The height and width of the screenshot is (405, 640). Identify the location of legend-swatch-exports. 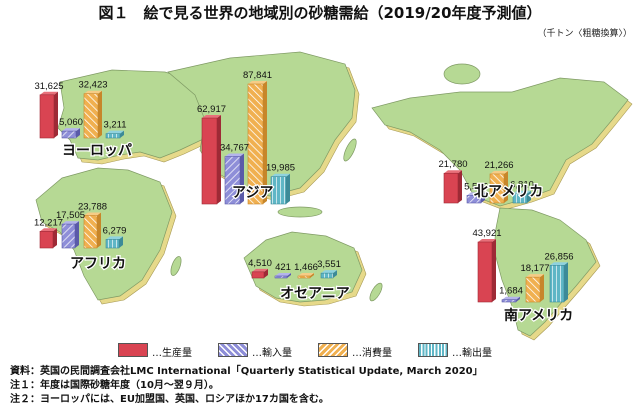
(433, 350).